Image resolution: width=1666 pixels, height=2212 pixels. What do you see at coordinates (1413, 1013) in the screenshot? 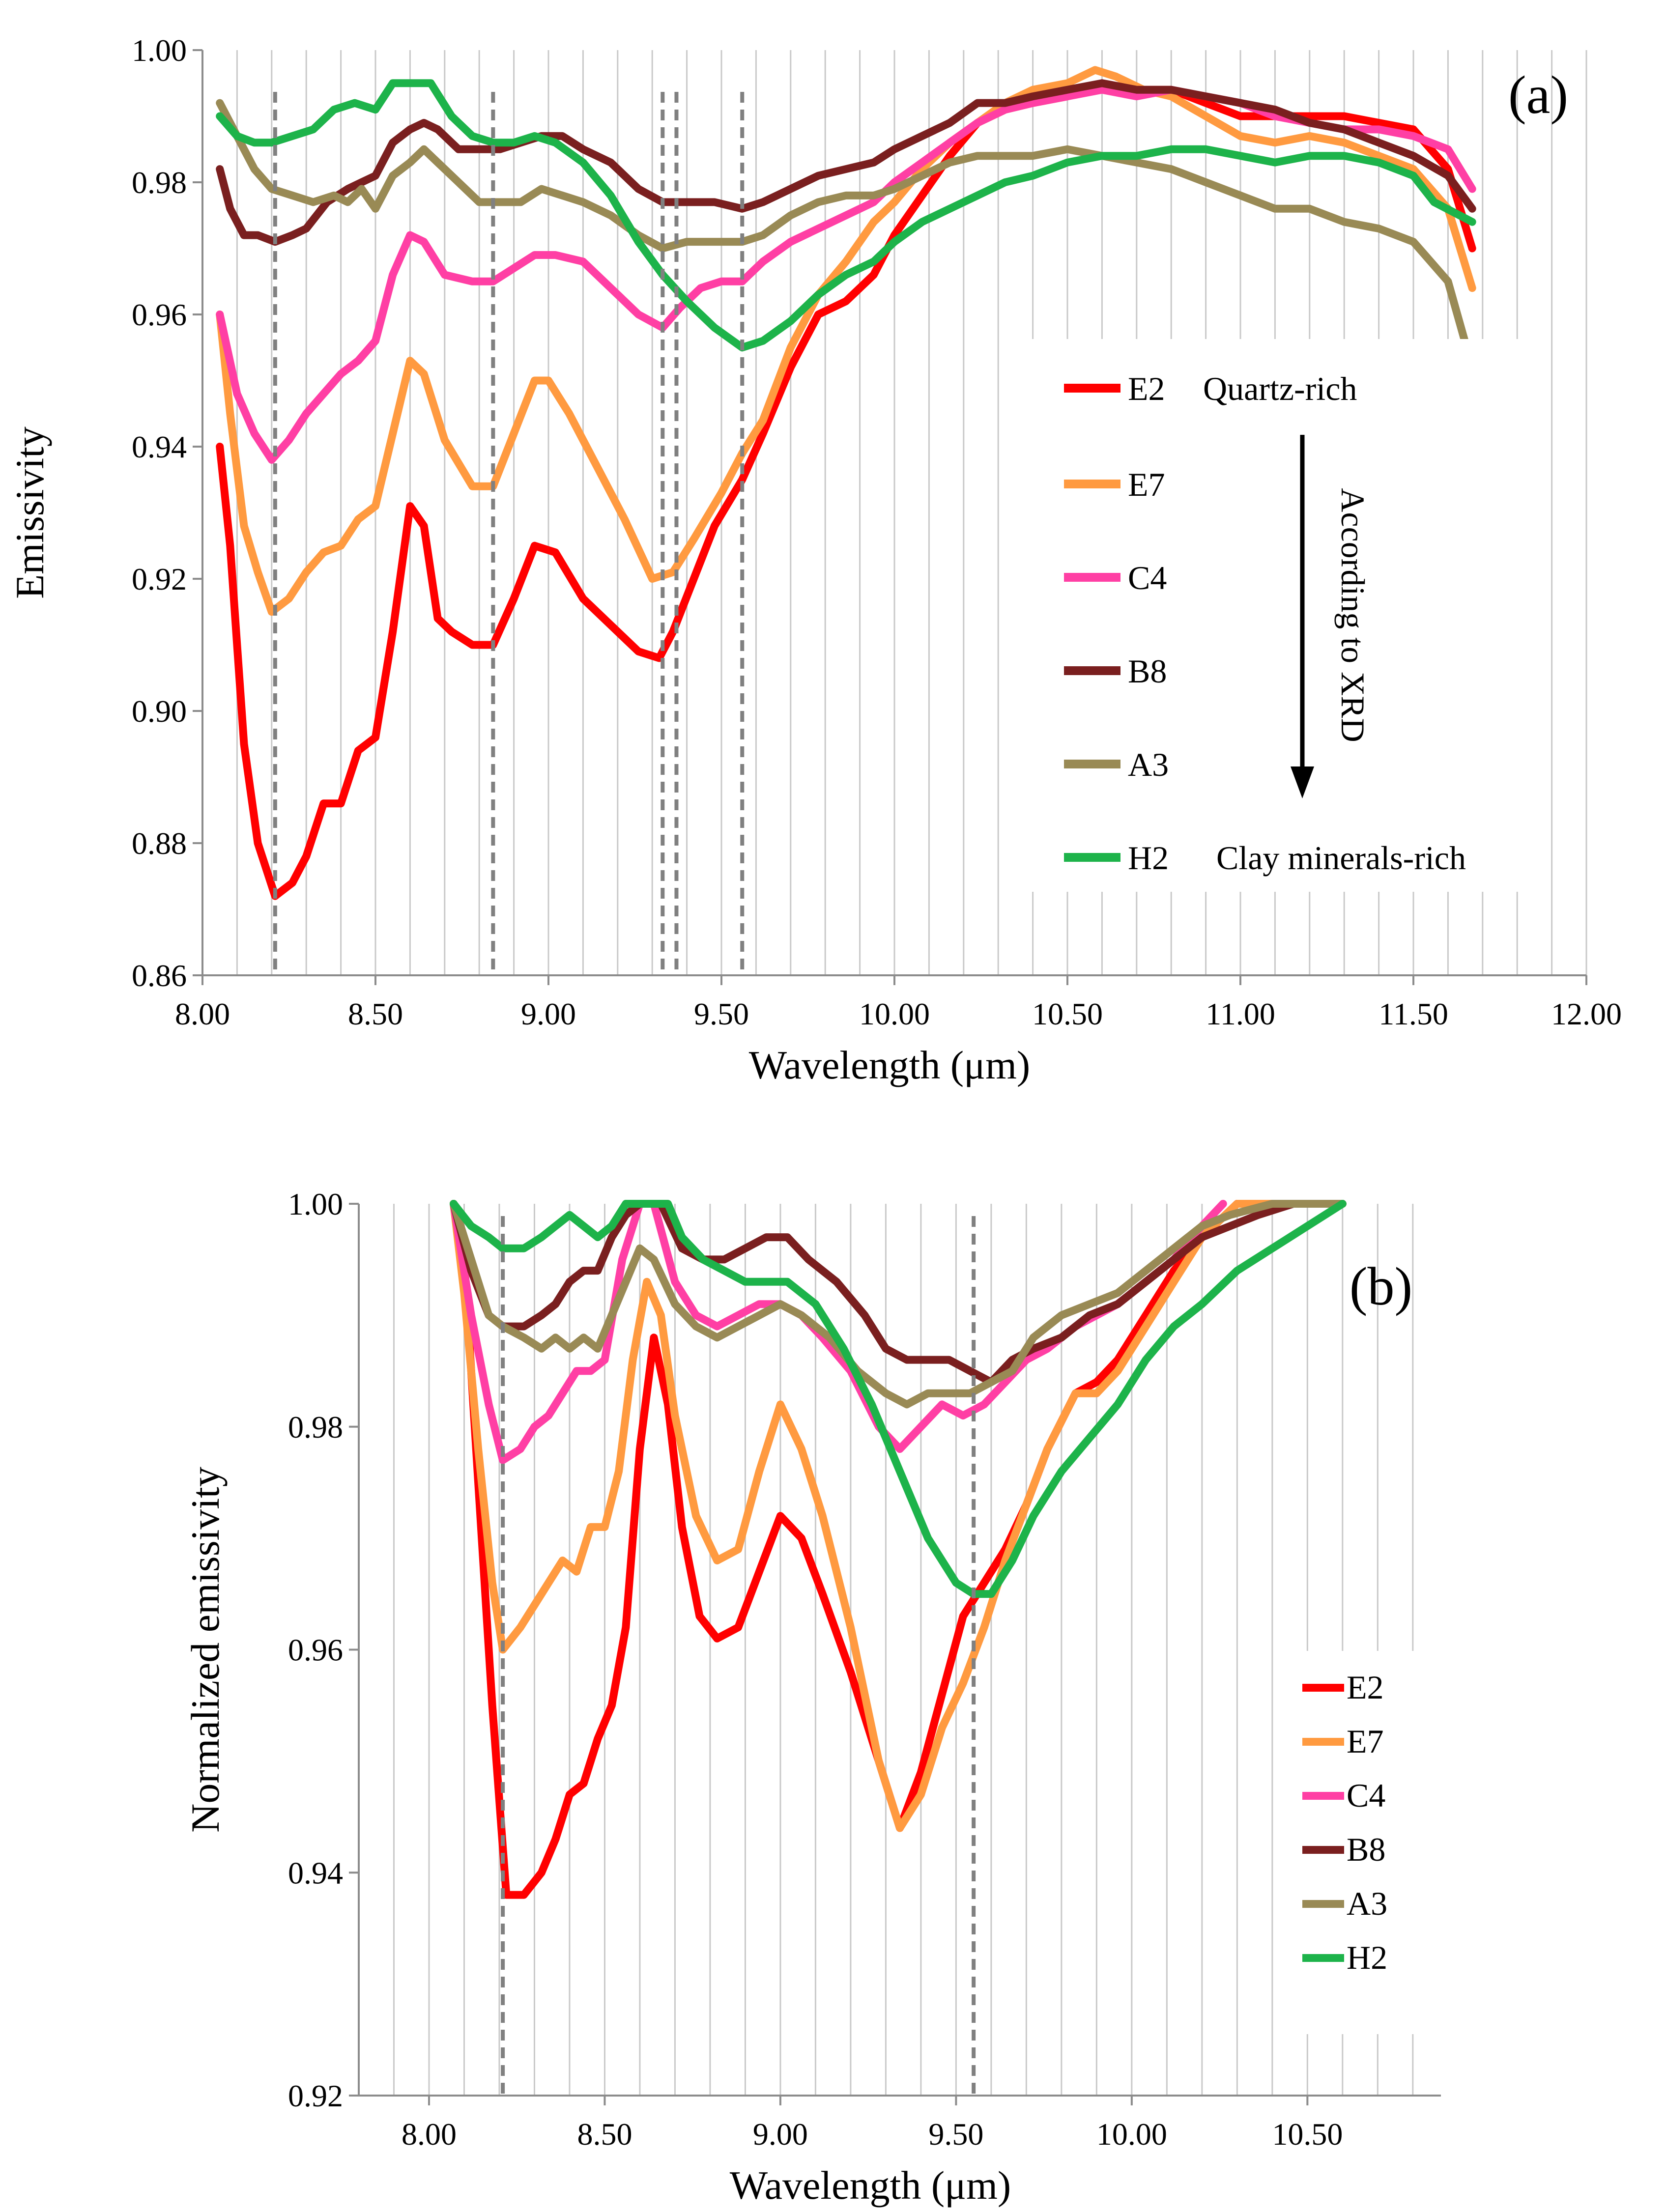
I see `x-tick-label: 11.50` at bounding box center [1413, 1013].